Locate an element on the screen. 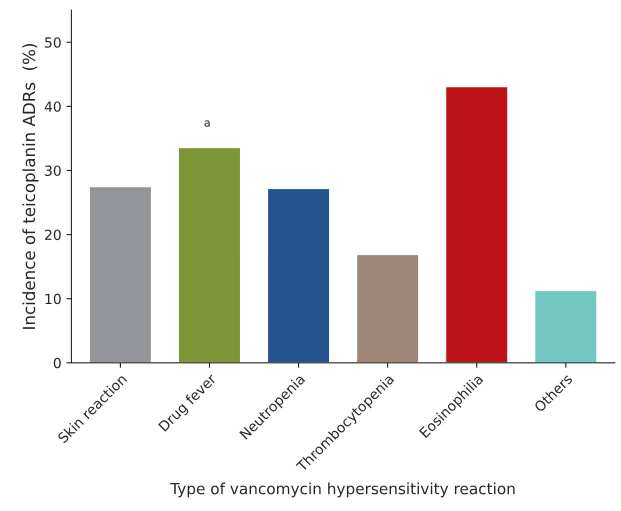 This screenshot has height=511, width=621. y-tick-label: 0 is located at coordinates (57, 363).